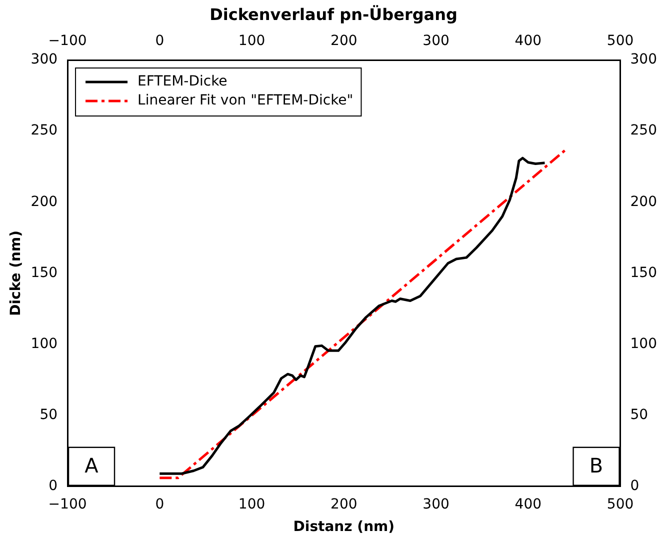 The width and height of the screenshot is (667, 540). Describe the element at coordinates (635, 486) in the screenshot. I see `y2-tick-label: 0` at that location.